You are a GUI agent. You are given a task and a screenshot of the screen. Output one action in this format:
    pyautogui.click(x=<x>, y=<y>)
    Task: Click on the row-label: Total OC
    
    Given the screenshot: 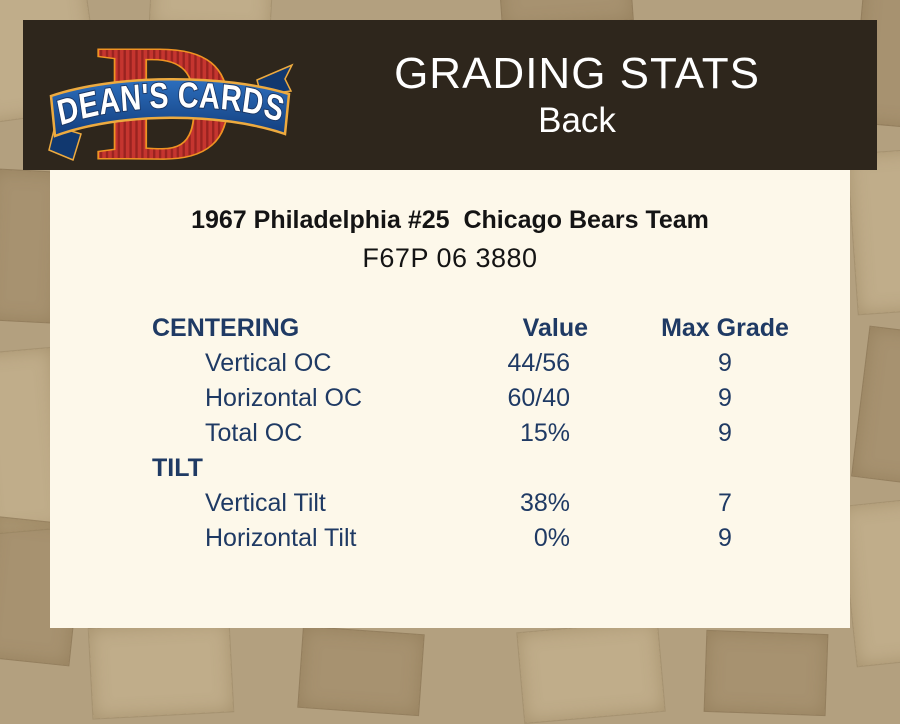 What is the action you would take?
    pyautogui.click(x=254, y=433)
    